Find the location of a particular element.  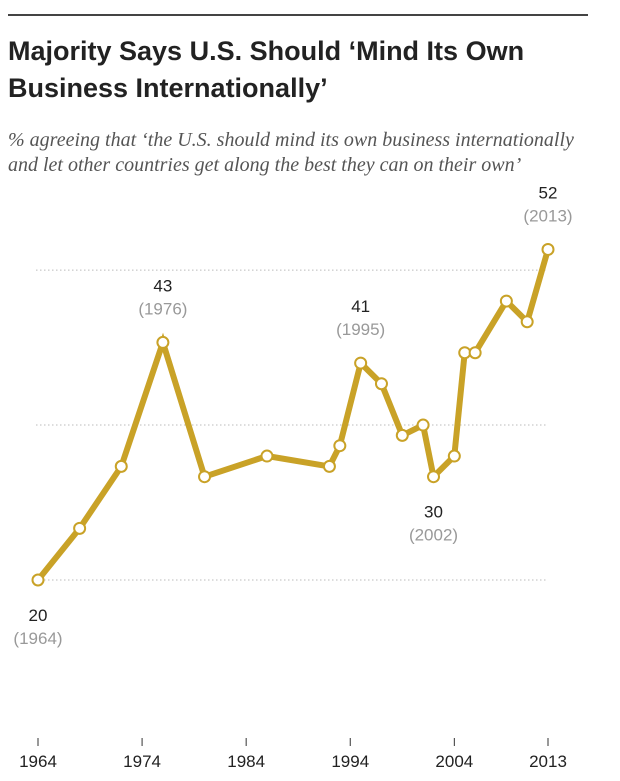

data-label-year-1976: (1976) is located at coordinates (162, 308).